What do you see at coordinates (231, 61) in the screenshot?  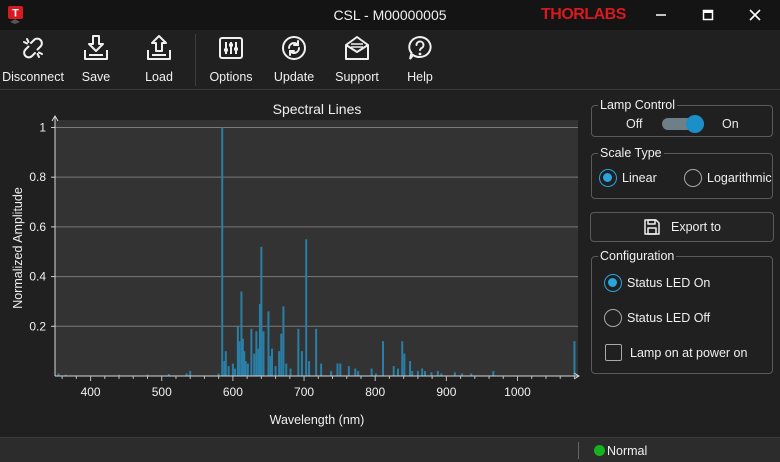 I see `options-button: Options` at bounding box center [231, 61].